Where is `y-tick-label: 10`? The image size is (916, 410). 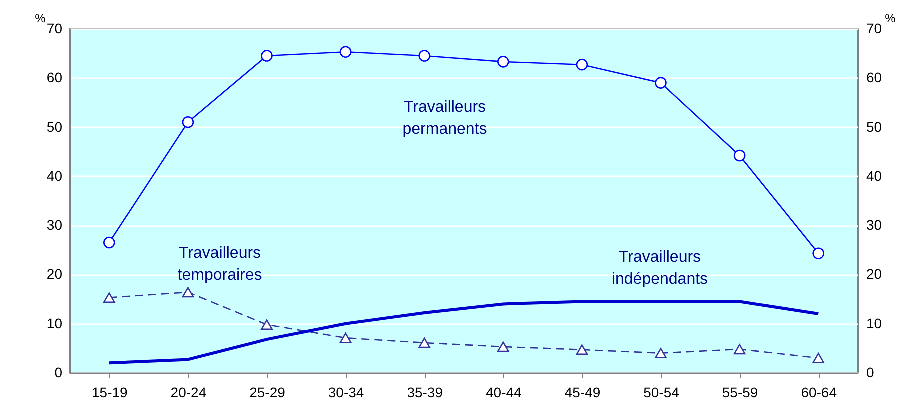 y-tick-label: 10 is located at coordinates (54, 323).